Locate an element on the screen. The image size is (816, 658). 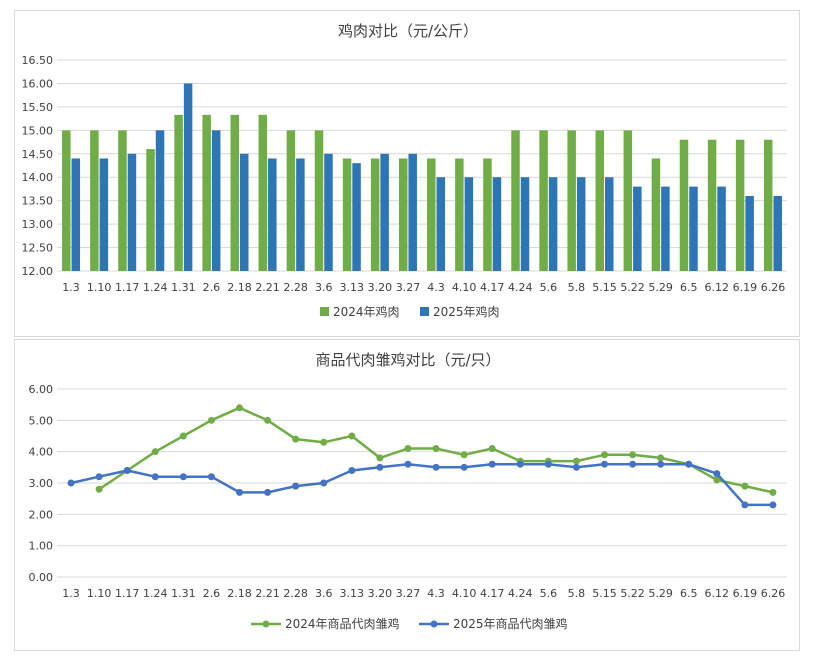
x-tick-label: 4.24 is located at coordinates (520, 287).